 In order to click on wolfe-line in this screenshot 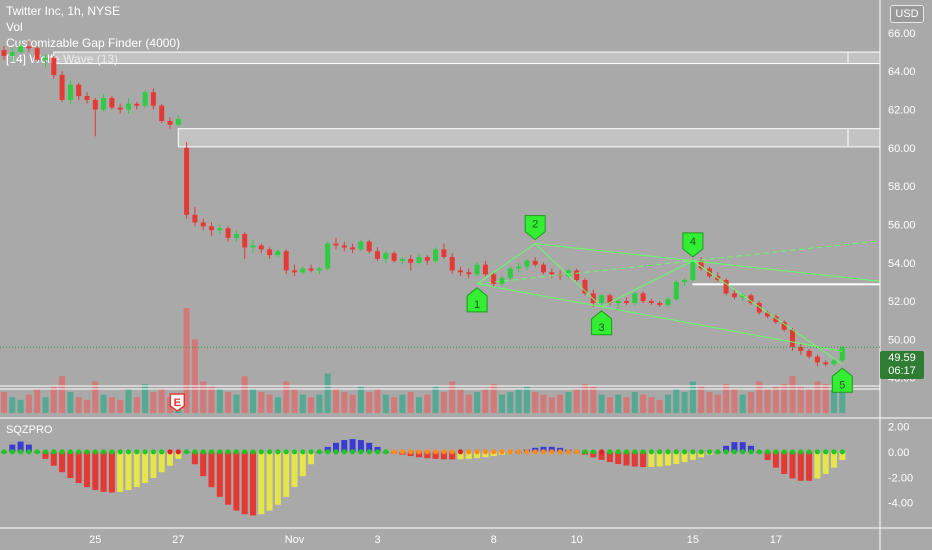, I will do `click(506, 264)`.